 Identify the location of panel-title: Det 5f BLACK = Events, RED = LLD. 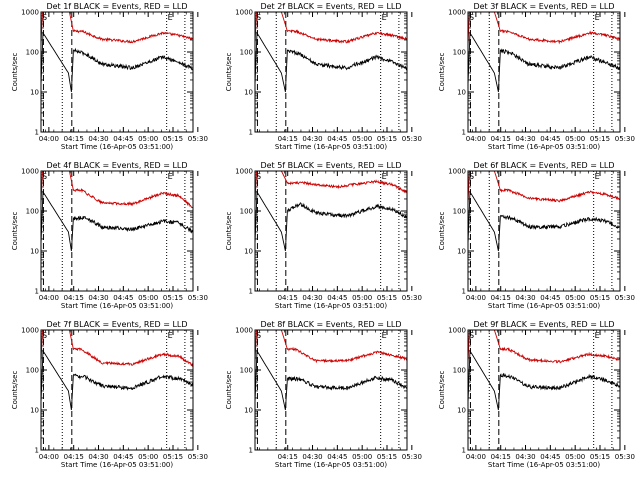
(330, 165).